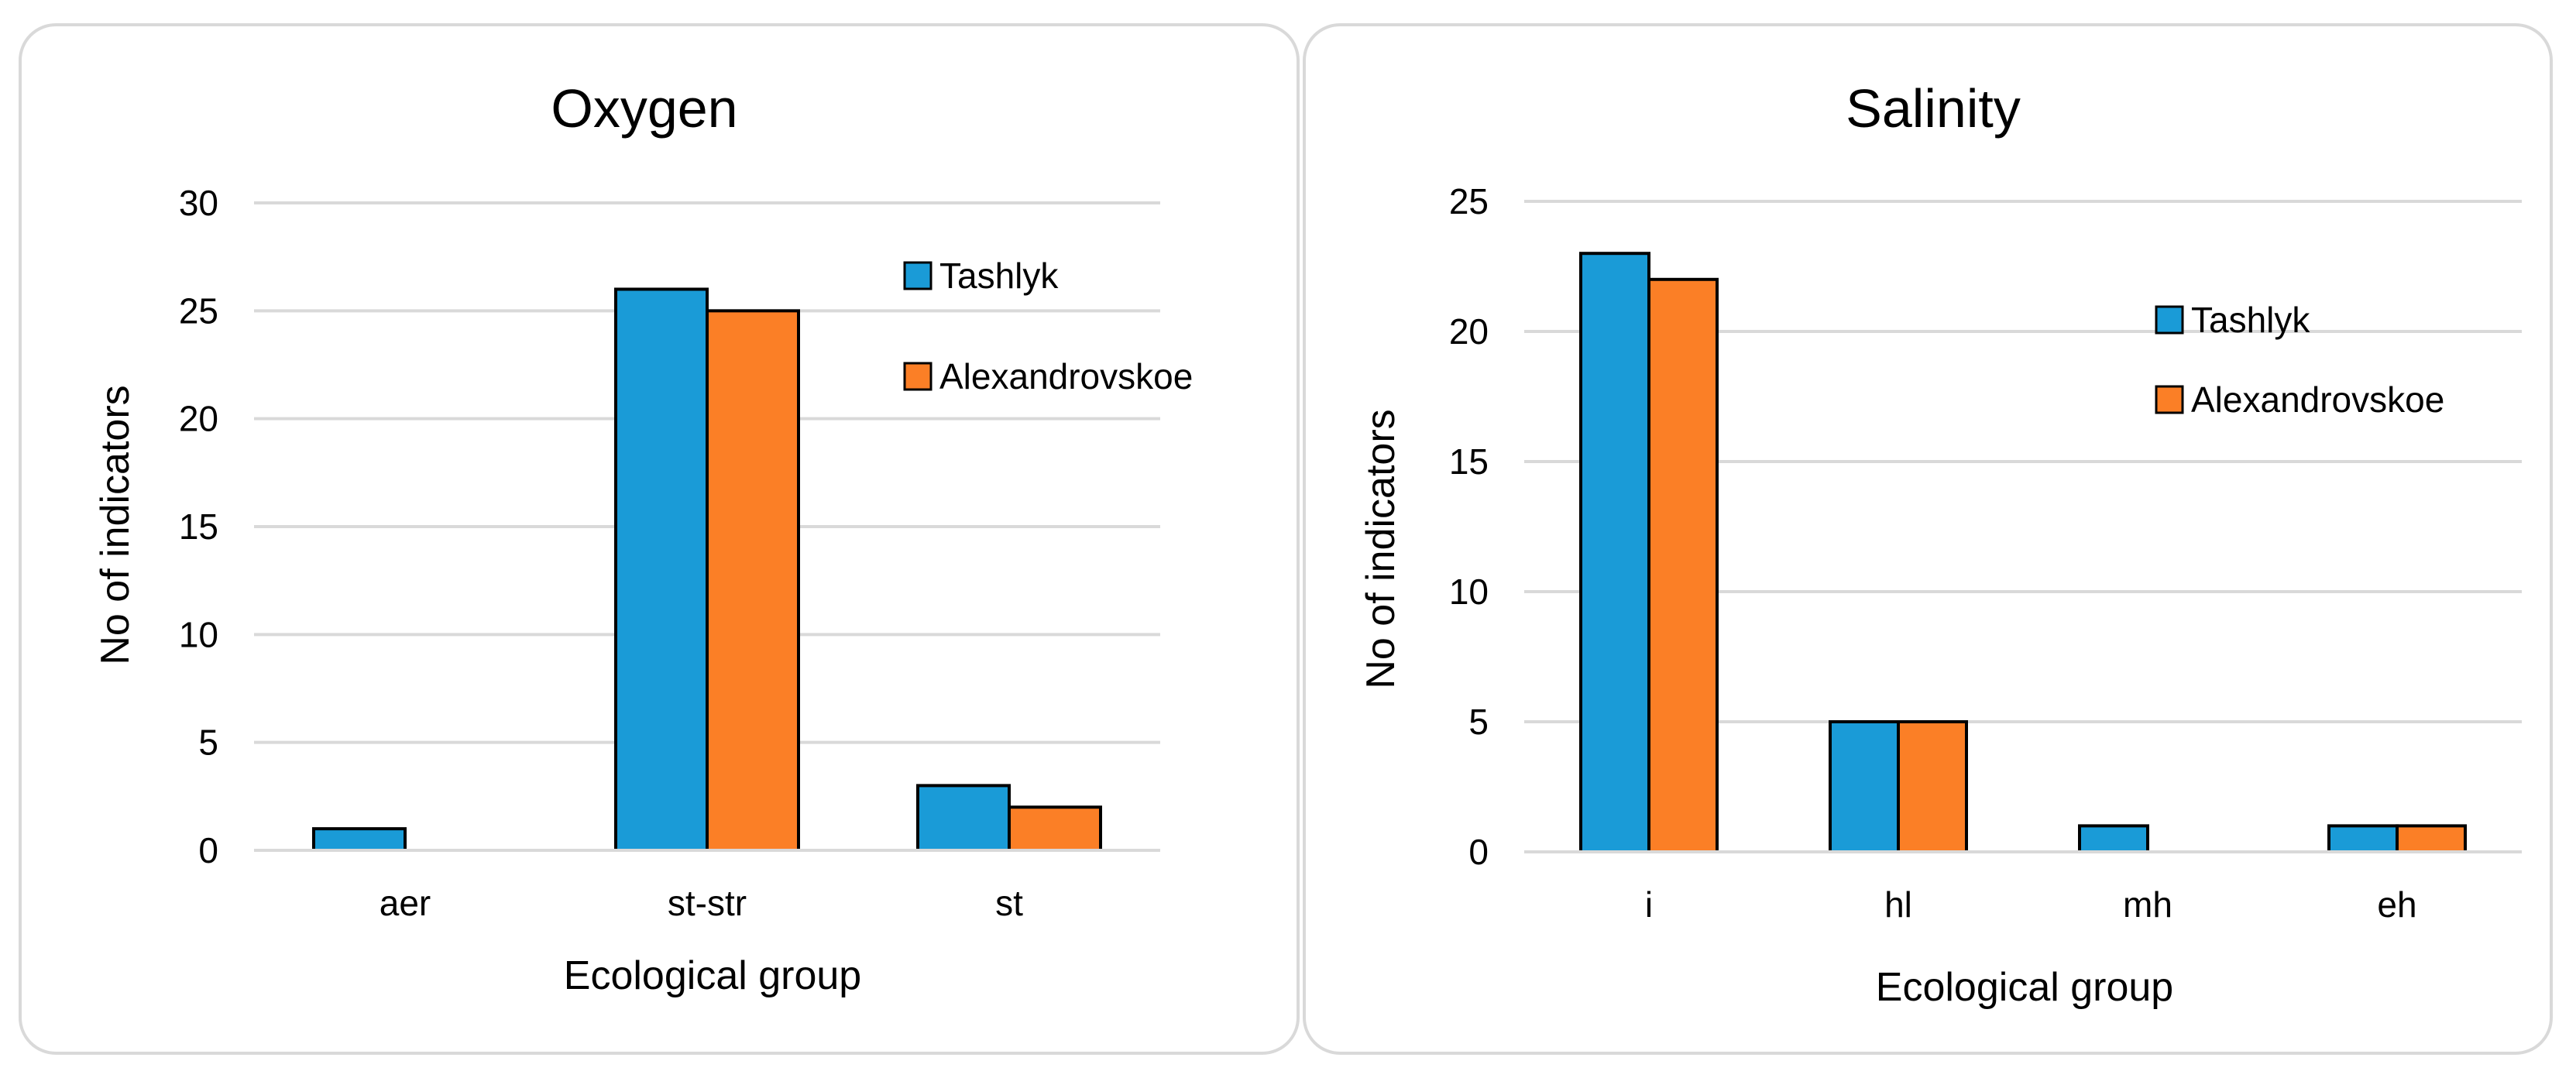  I want to click on x-tick-labels: aer st-str st, so click(701, 903).